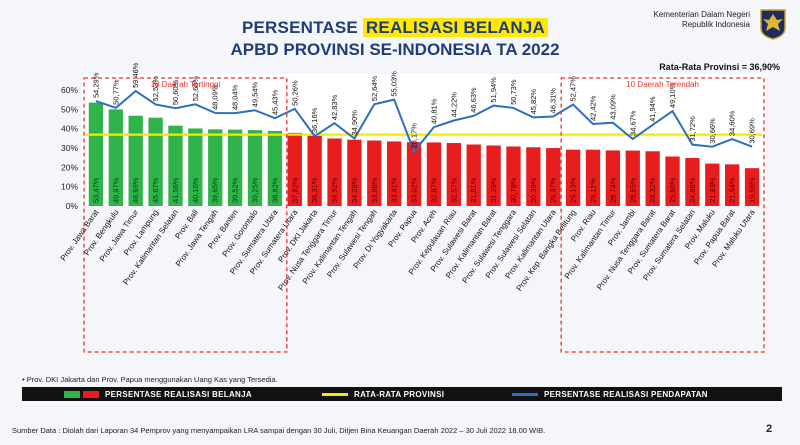  Describe the element at coordinates (553, 101) in the screenshot. I see `line-value-label: 46,31%` at that location.